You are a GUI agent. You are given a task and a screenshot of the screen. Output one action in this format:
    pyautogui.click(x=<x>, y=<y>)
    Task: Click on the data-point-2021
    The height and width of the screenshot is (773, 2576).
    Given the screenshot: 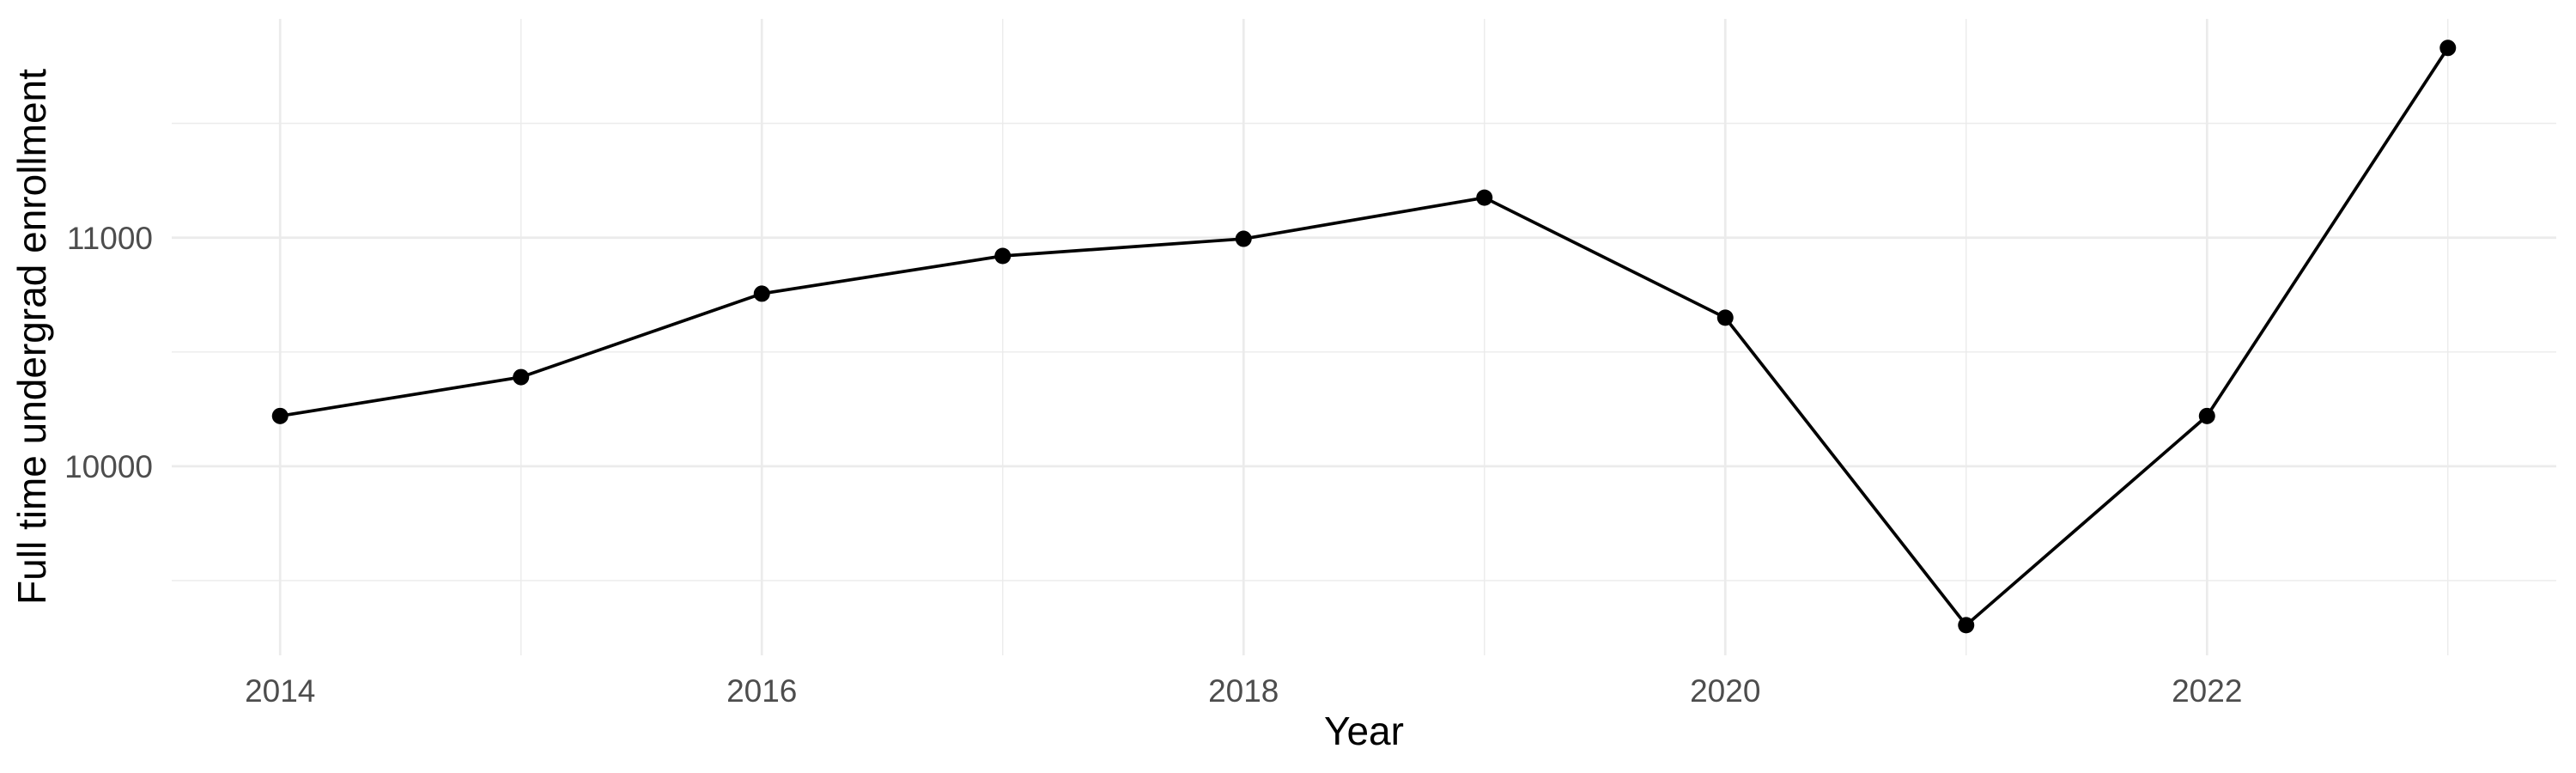 What is the action you would take?
    pyautogui.click(x=1967, y=625)
    